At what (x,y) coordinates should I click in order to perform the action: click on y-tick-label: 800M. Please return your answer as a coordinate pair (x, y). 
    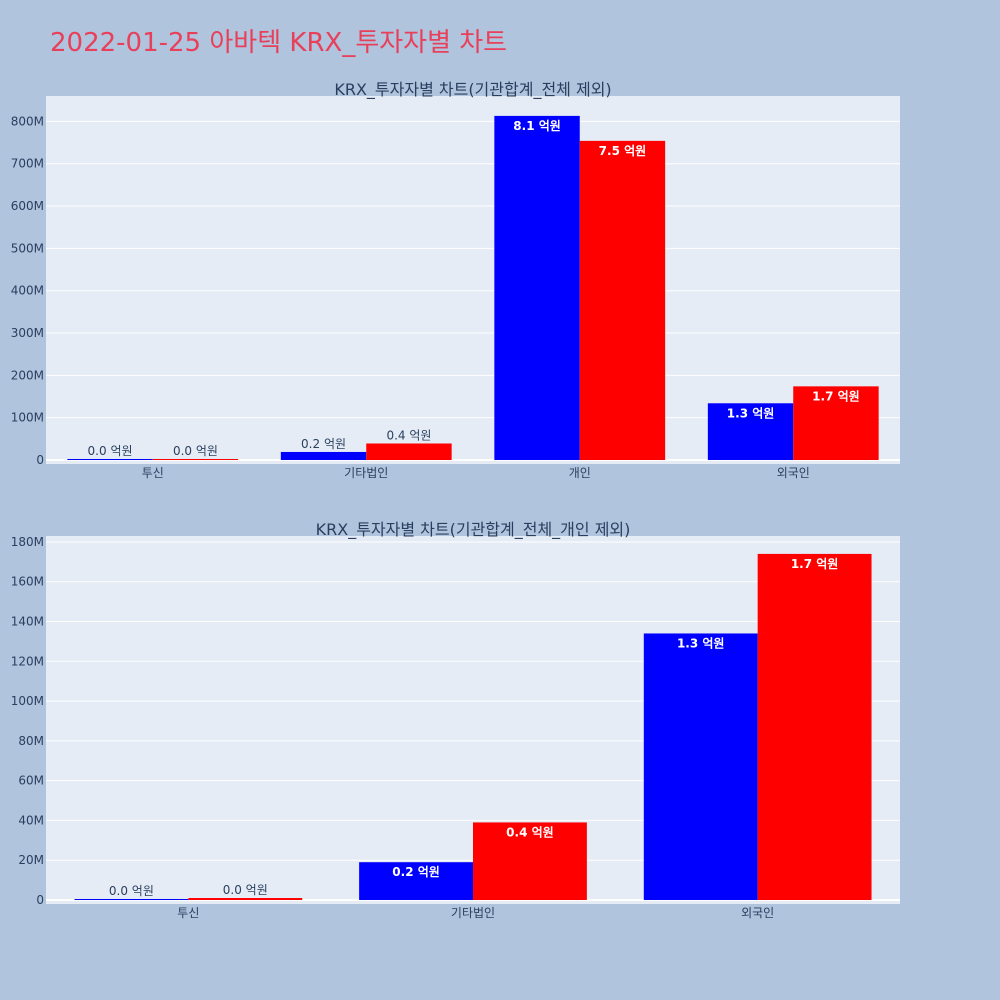
    Looking at the image, I should click on (27, 121).